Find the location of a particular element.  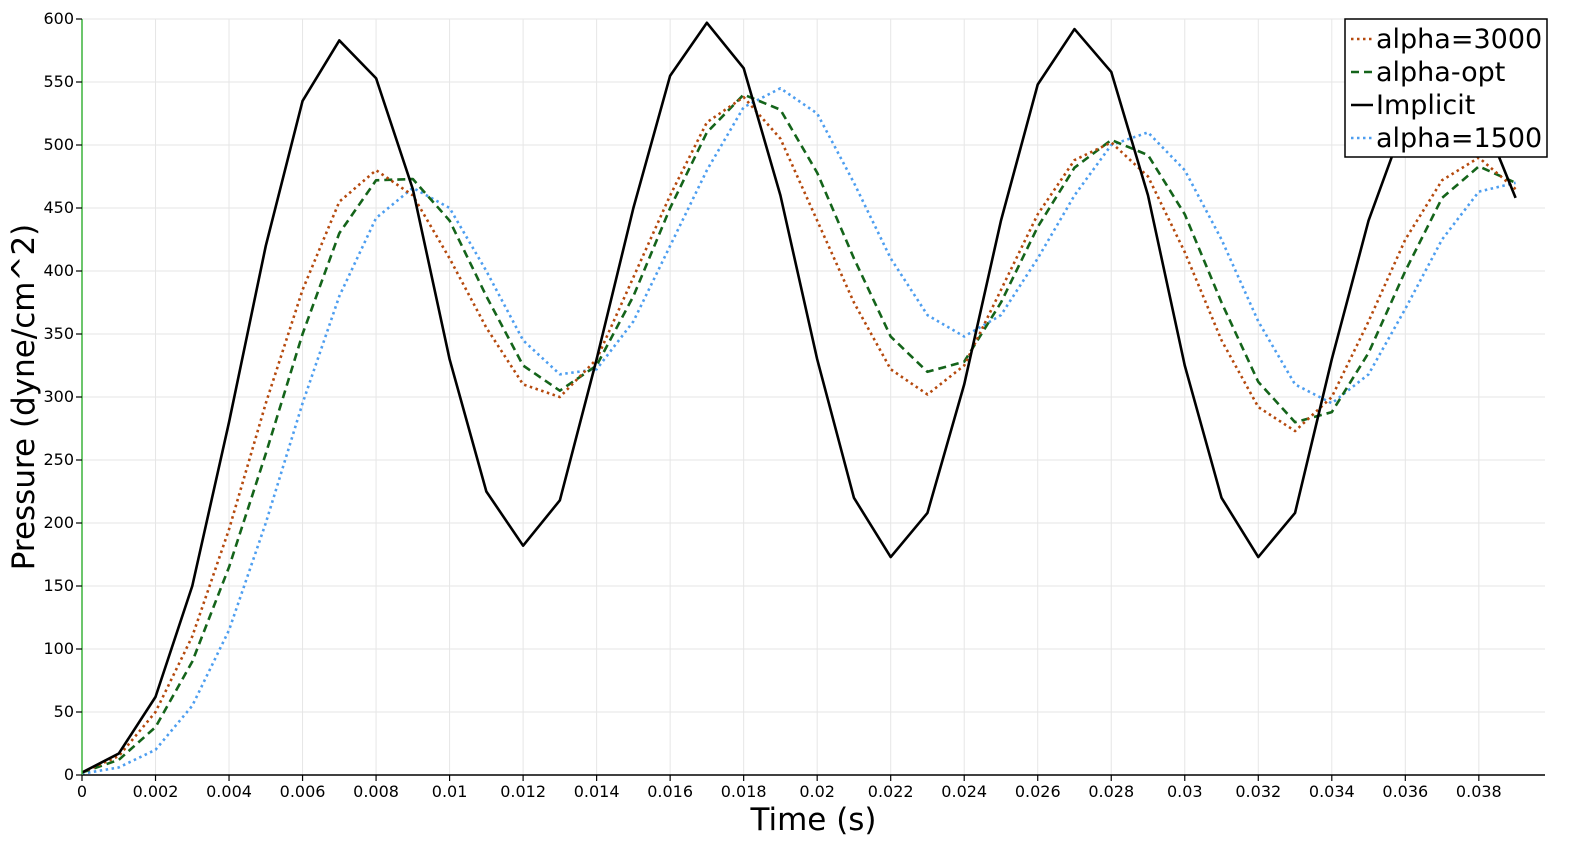

legend-box is located at coordinates (1446, 88).